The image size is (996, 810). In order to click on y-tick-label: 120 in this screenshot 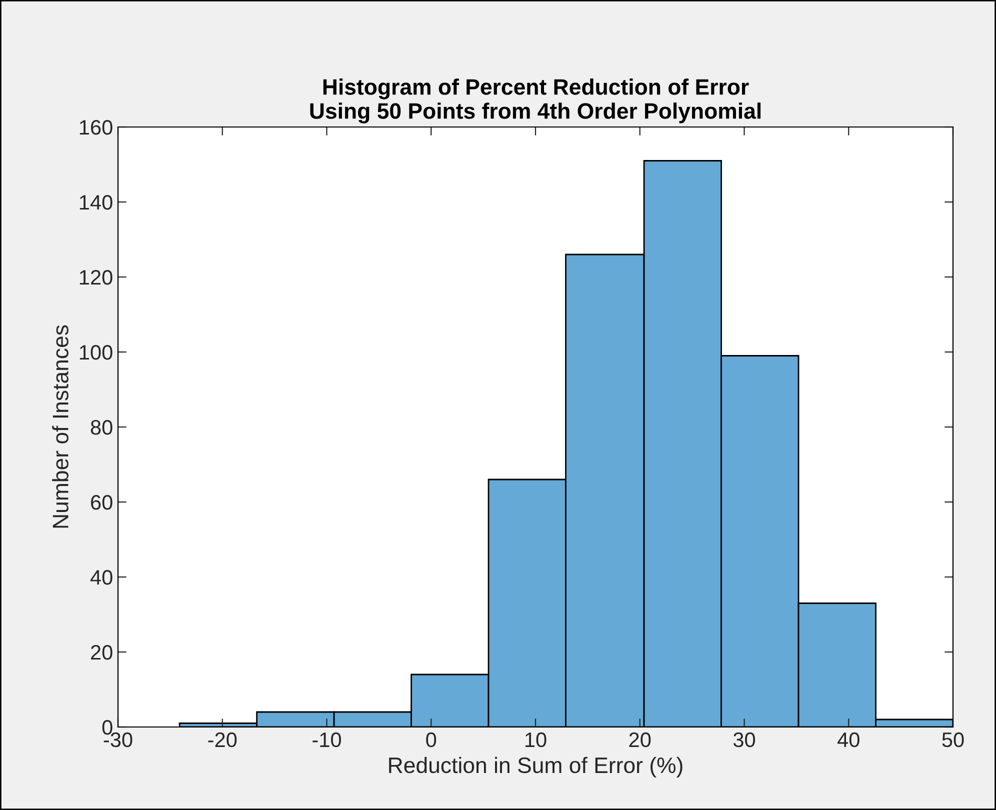, I will do `click(96, 277)`.